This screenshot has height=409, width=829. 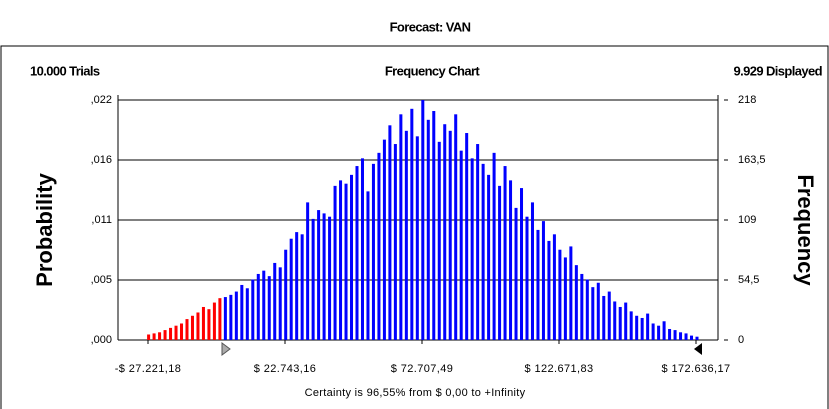 I want to click on y2-tick-label: 218, so click(x=747, y=100).